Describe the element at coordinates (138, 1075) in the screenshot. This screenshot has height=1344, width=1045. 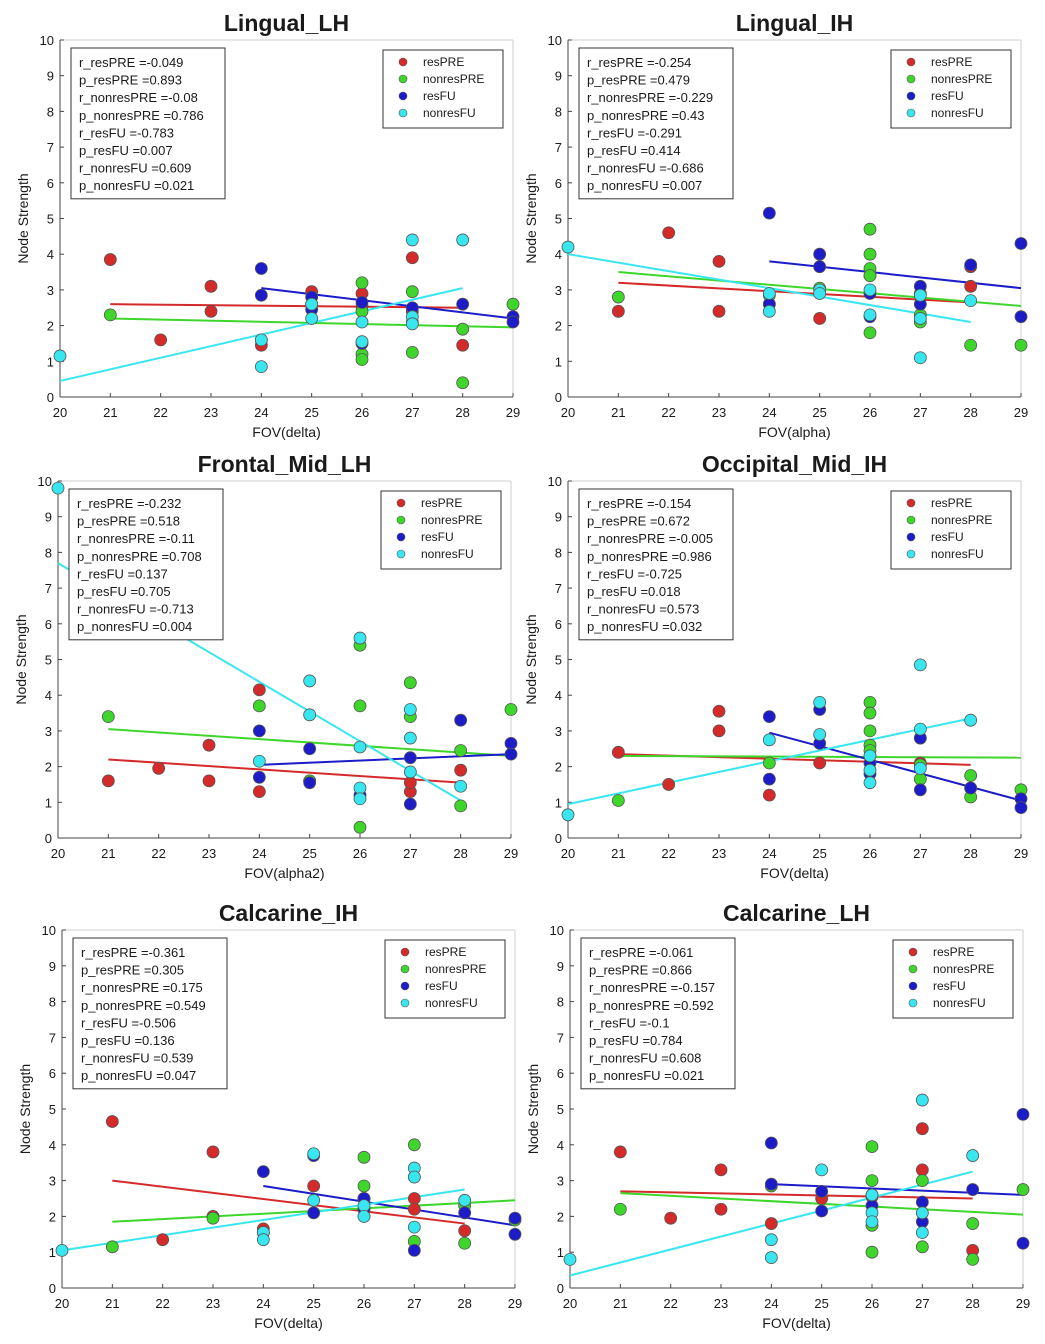
I see `stat-line: p_nonresFU =0.047` at that location.